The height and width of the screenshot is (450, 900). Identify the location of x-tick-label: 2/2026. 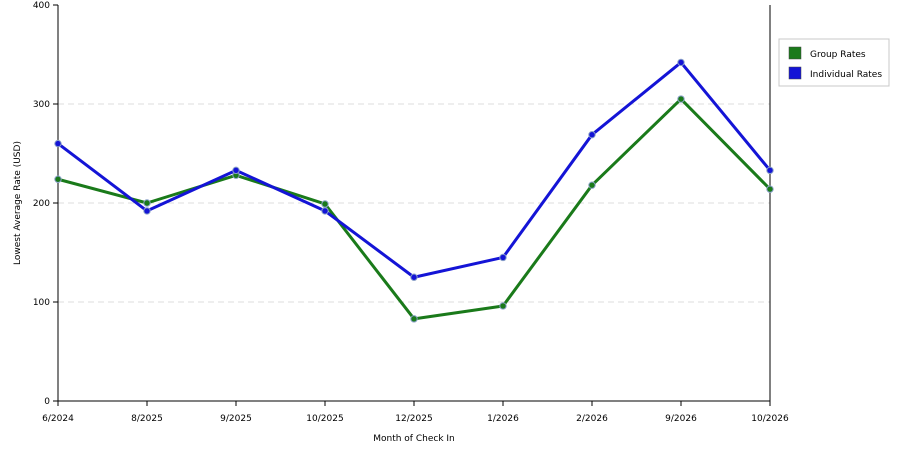
(592, 419).